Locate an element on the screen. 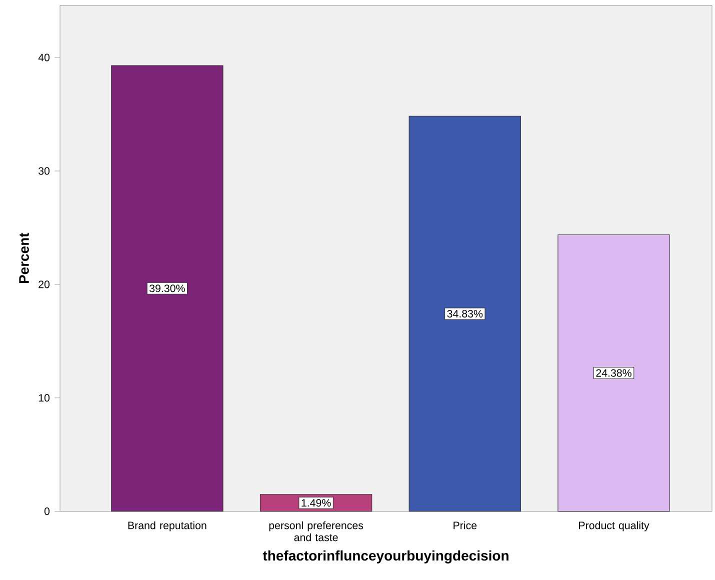 The image size is (715, 580). y-tick-label: 0 is located at coordinates (47, 511).